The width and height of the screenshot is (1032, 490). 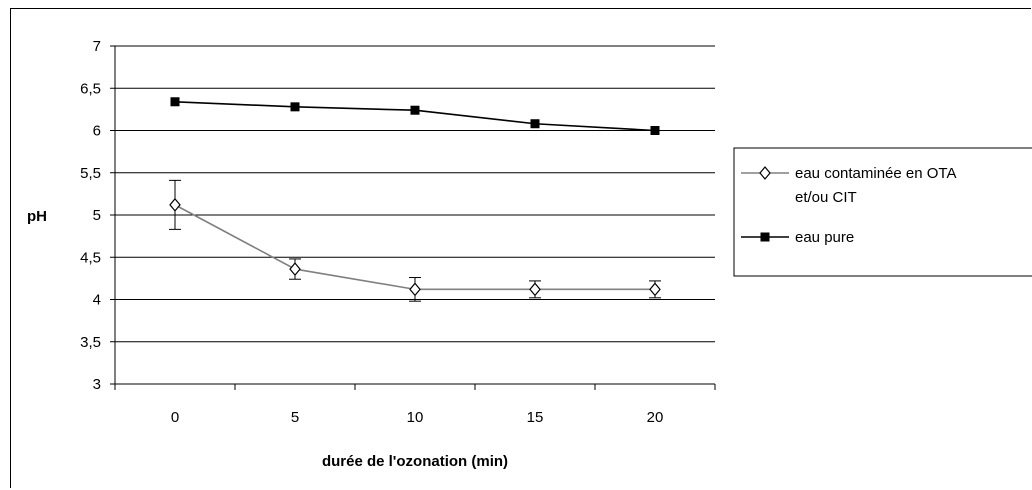 What do you see at coordinates (655, 417) in the screenshot?
I see `x-tick-label: 20` at bounding box center [655, 417].